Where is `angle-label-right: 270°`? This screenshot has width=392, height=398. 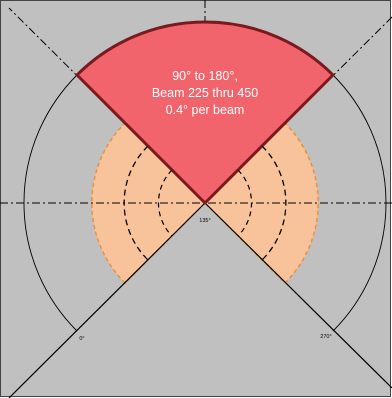 angle-label-right: 270° is located at coordinates (325, 337).